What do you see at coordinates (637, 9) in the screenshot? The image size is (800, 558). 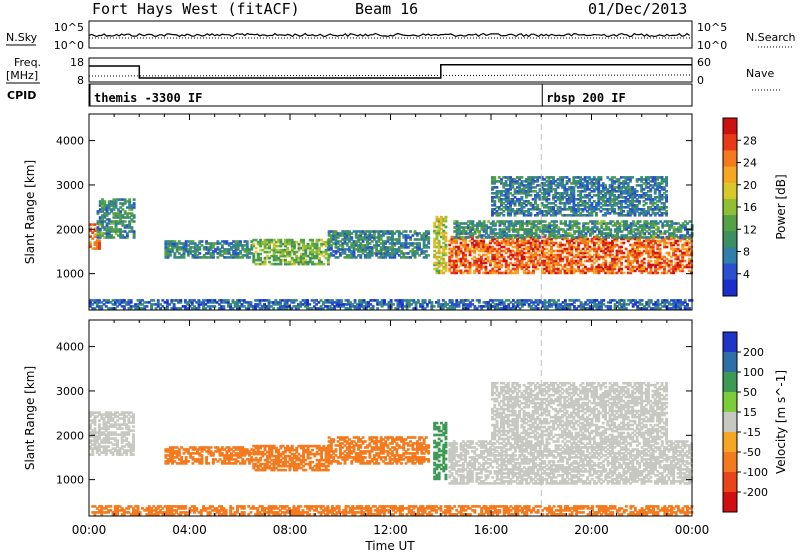 I see `date-title: 01/Dec/2013` at bounding box center [637, 9].